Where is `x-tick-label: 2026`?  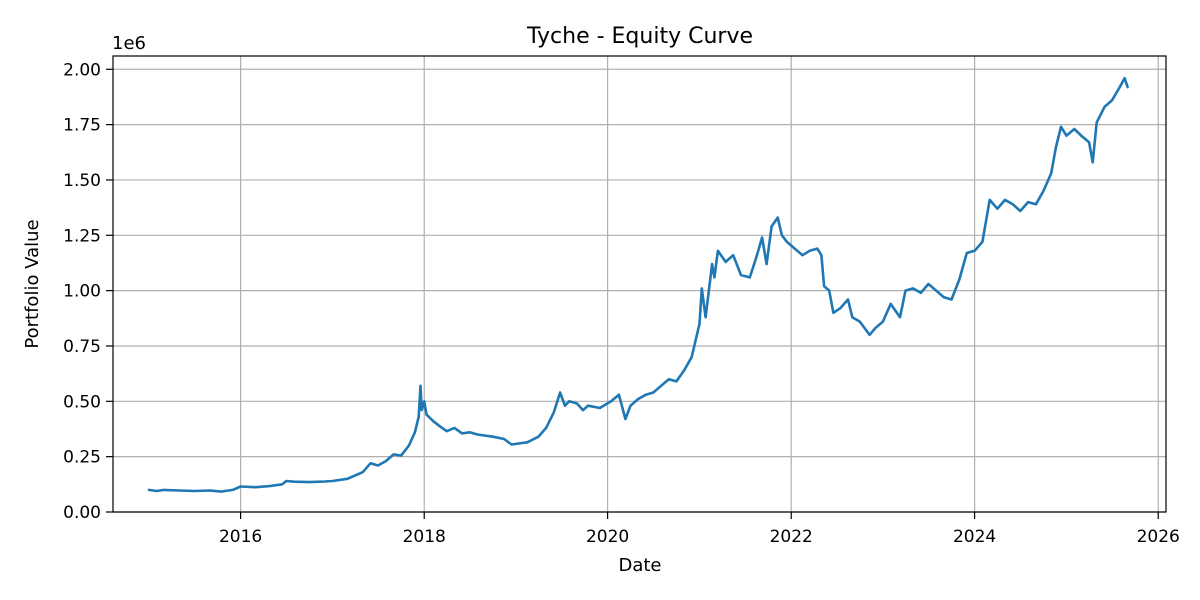
x-tick-label: 2026 is located at coordinates (1158, 537).